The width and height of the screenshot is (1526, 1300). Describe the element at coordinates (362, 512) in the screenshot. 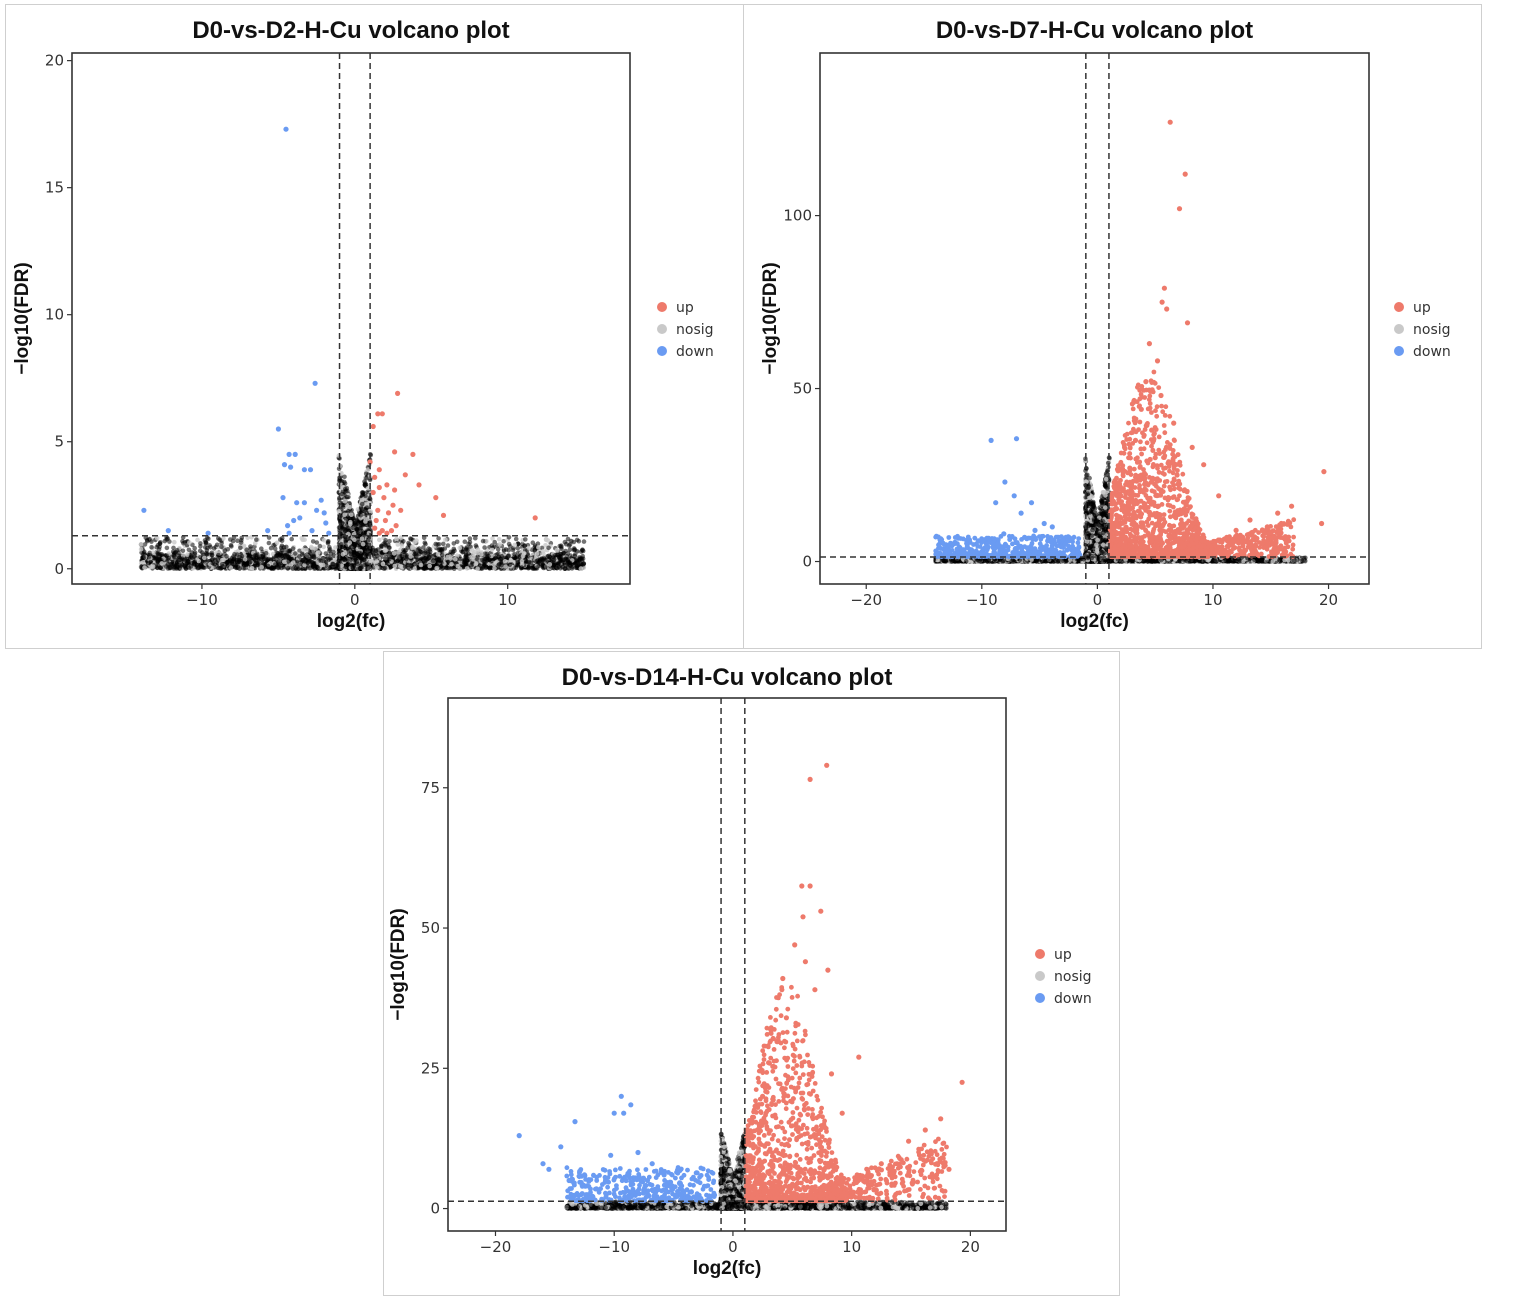

I see `nosig-points` at that location.